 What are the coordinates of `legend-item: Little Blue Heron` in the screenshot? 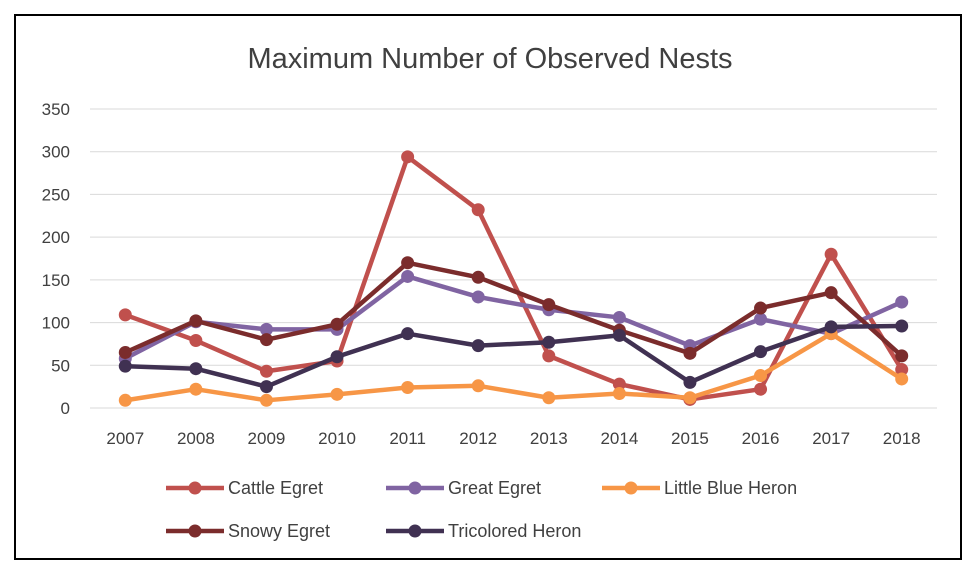 It's located at (699, 488).